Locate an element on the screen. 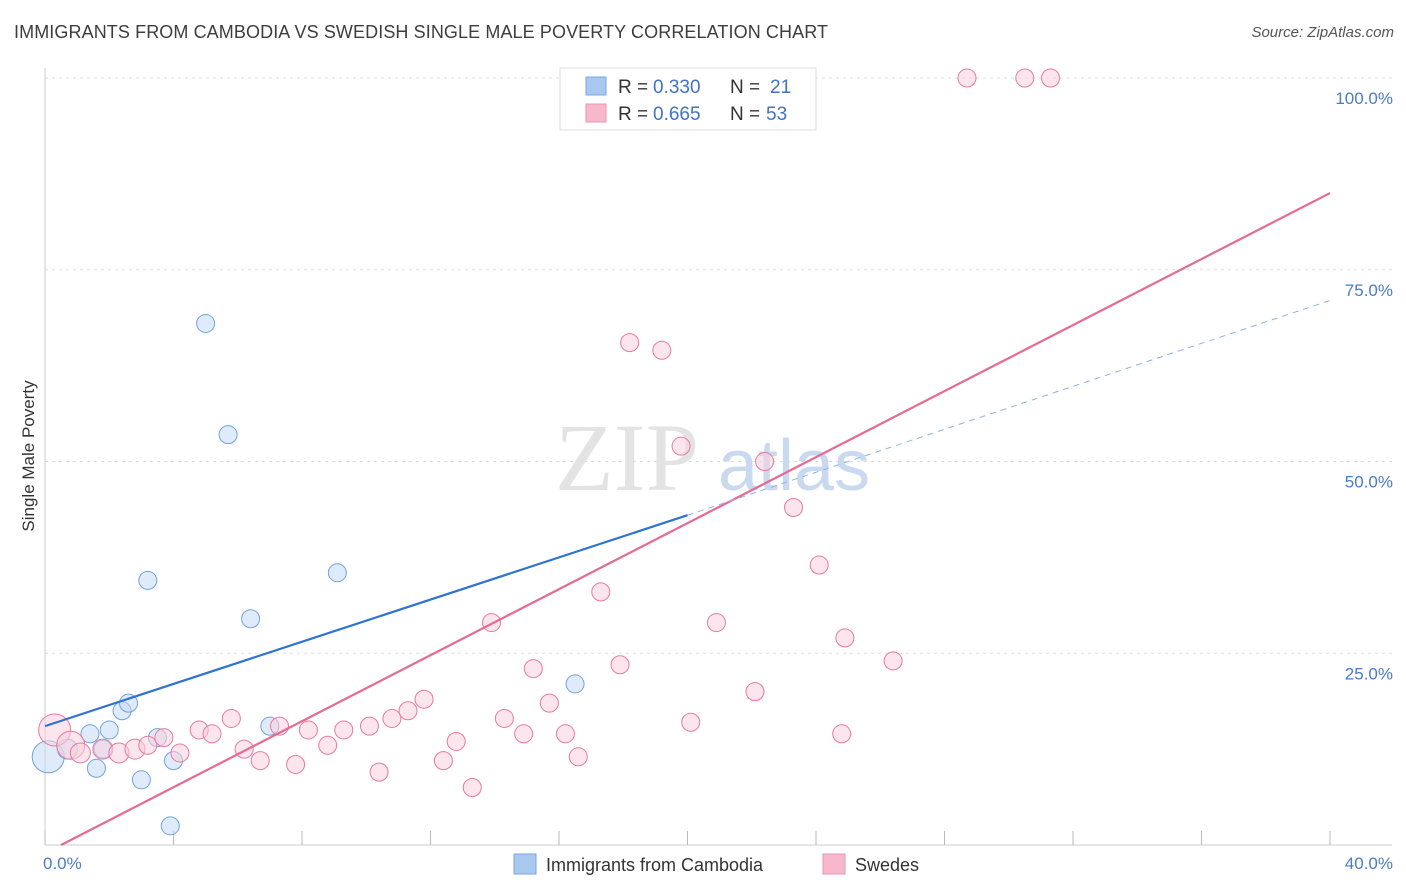 The width and height of the screenshot is (1406, 892). bottom-legend: Immigrants from Cambodia Swedes is located at coordinates (716, 864).